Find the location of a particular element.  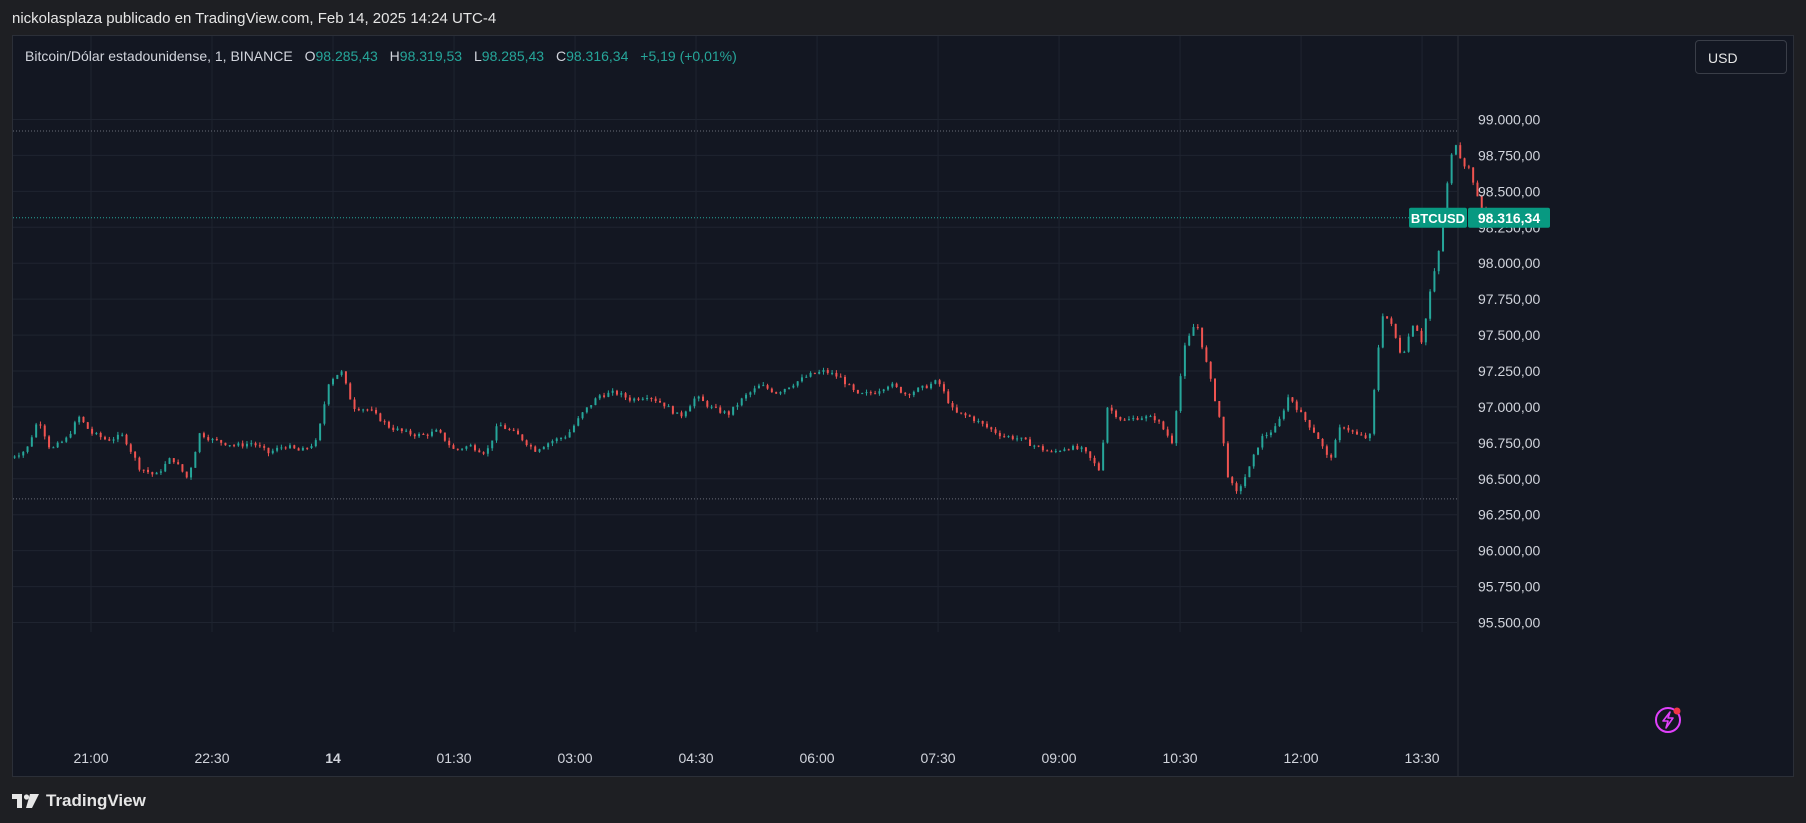

tradingview-logo: TradingView is located at coordinates (79, 801).